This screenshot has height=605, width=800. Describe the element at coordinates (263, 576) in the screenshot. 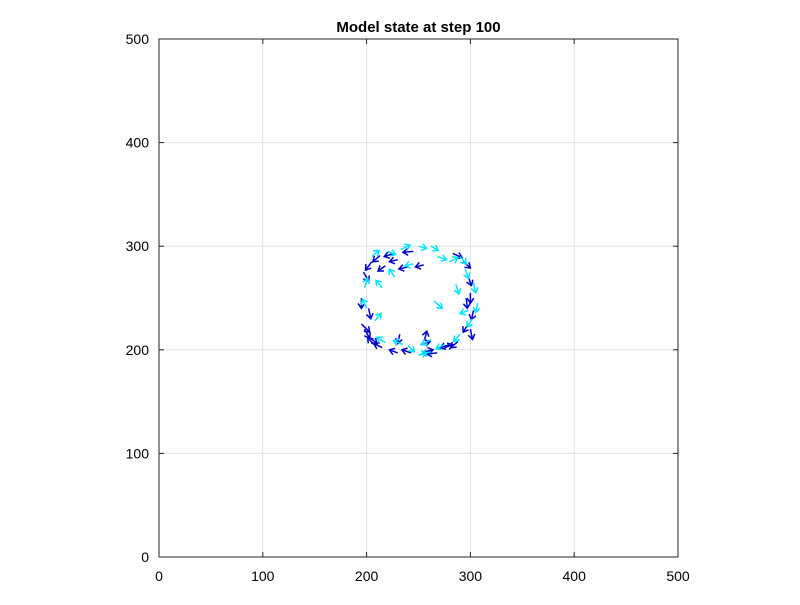

I see `x-tick-label: 100` at that location.